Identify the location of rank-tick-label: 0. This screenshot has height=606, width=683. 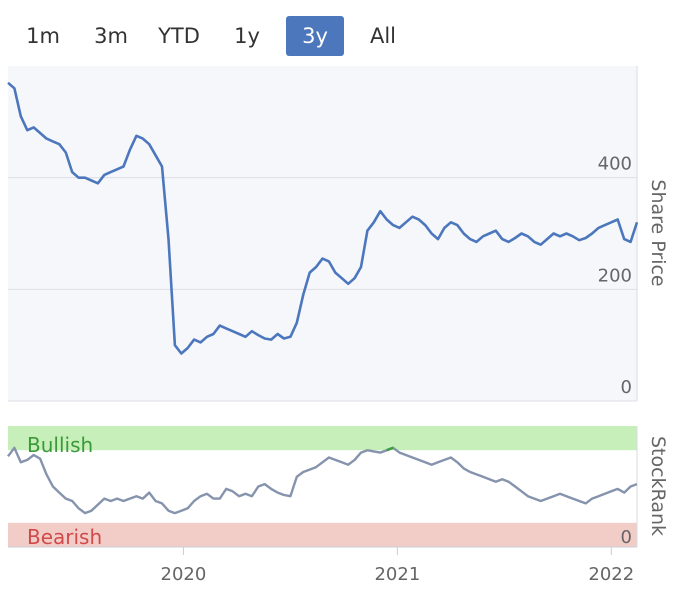
(626, 537).